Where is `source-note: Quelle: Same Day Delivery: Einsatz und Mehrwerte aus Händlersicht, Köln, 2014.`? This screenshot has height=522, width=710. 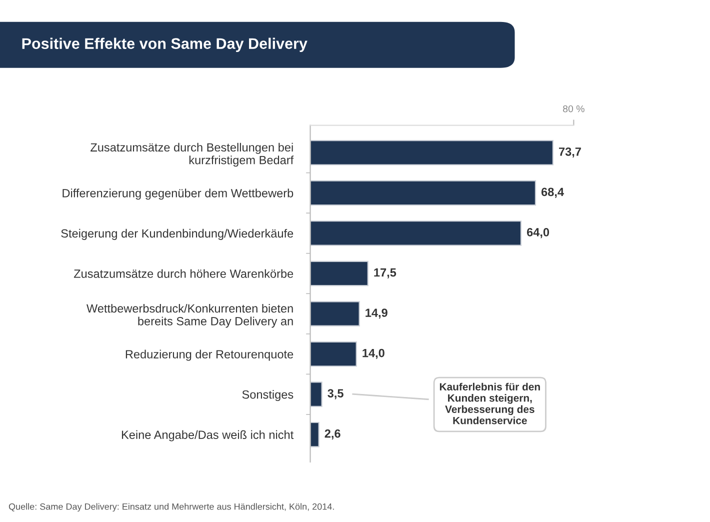
source-note: Quelle: Same Day Delivery: Einsatz und Mehrwerte aus Händlersicht, Köln, 2014. is located at coordinates (171, 507).